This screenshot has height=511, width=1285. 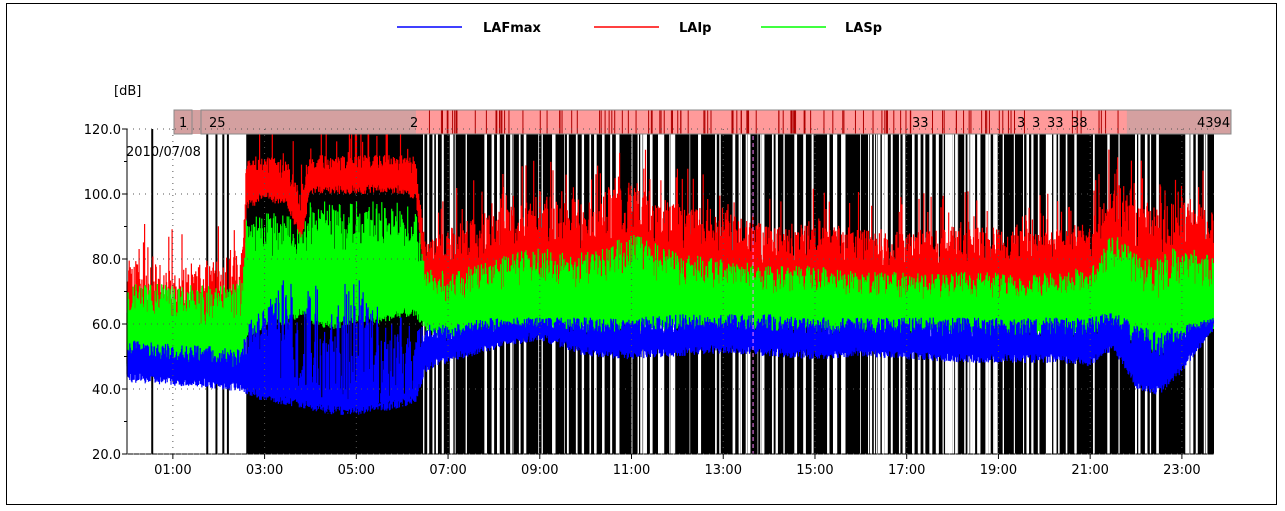 What do you see at coordinates (356, 470) in the screenshot?
I see `x-tick-label: 05:00` at bounding box center [356, 470].